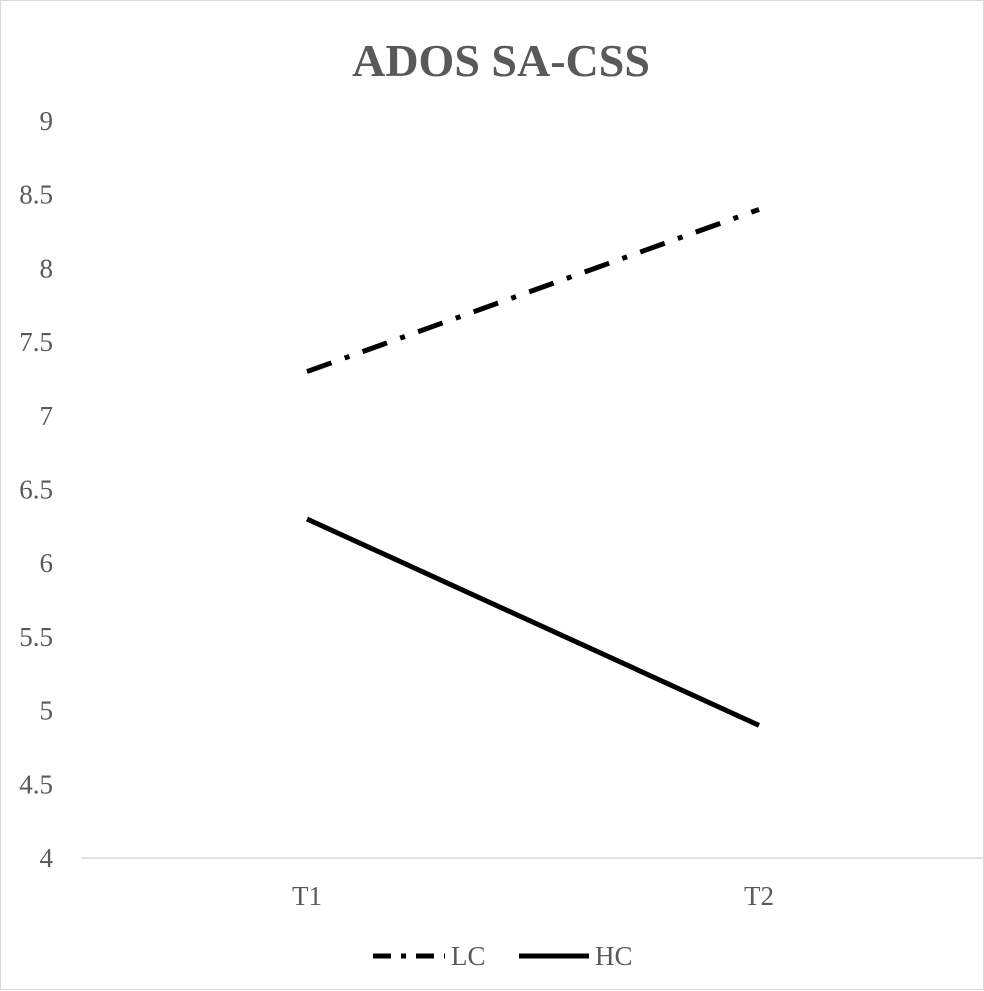 The width and height of the screenshot is (984, 991). I want to click on y-tick-label: 4, so click(47, 858).